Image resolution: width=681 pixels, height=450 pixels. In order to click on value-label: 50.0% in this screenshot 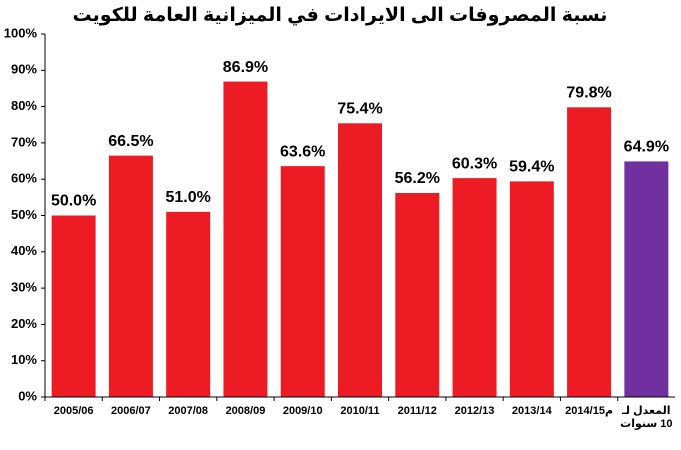, I will do `click(73, 201)`.